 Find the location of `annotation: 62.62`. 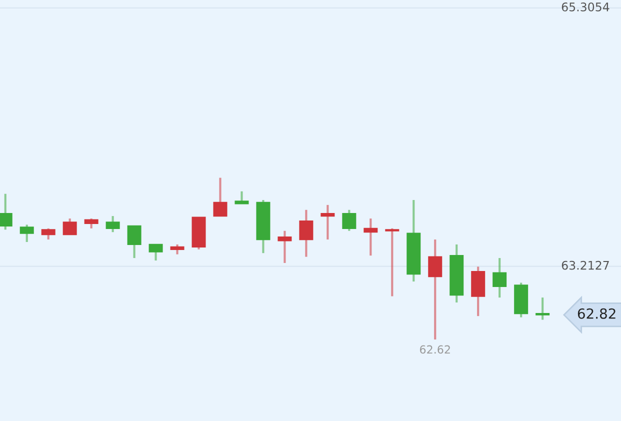

annotation: 62.62 is located at coordinates (435, 349).